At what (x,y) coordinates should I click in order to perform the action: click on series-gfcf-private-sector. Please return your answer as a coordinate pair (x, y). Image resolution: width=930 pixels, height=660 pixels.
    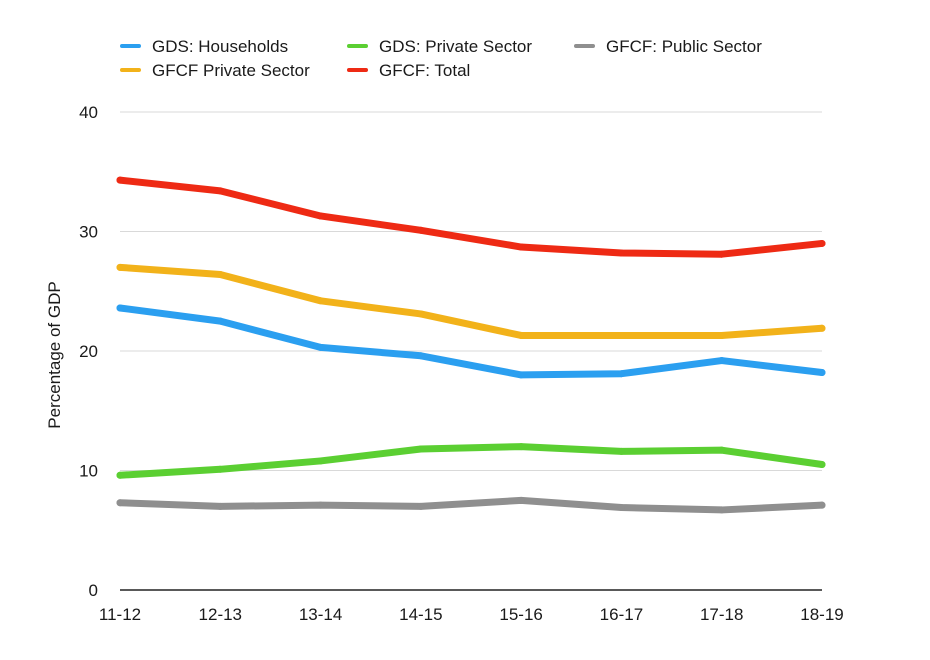
    Looking at the image, I should click on (471, 301).